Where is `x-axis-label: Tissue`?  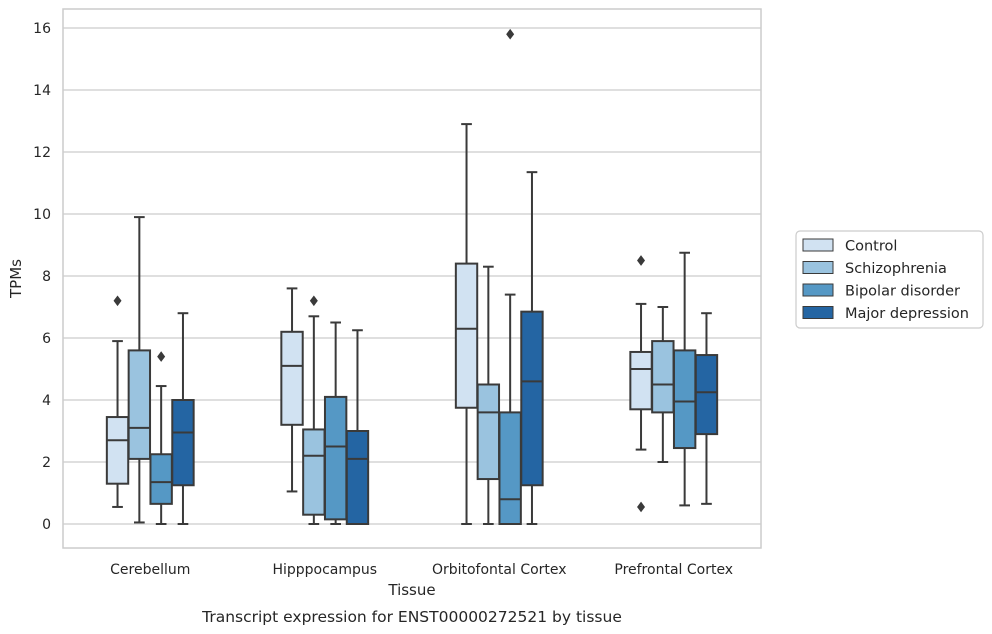
x-axis-label: Tissue is located at coordinates (411, 590).